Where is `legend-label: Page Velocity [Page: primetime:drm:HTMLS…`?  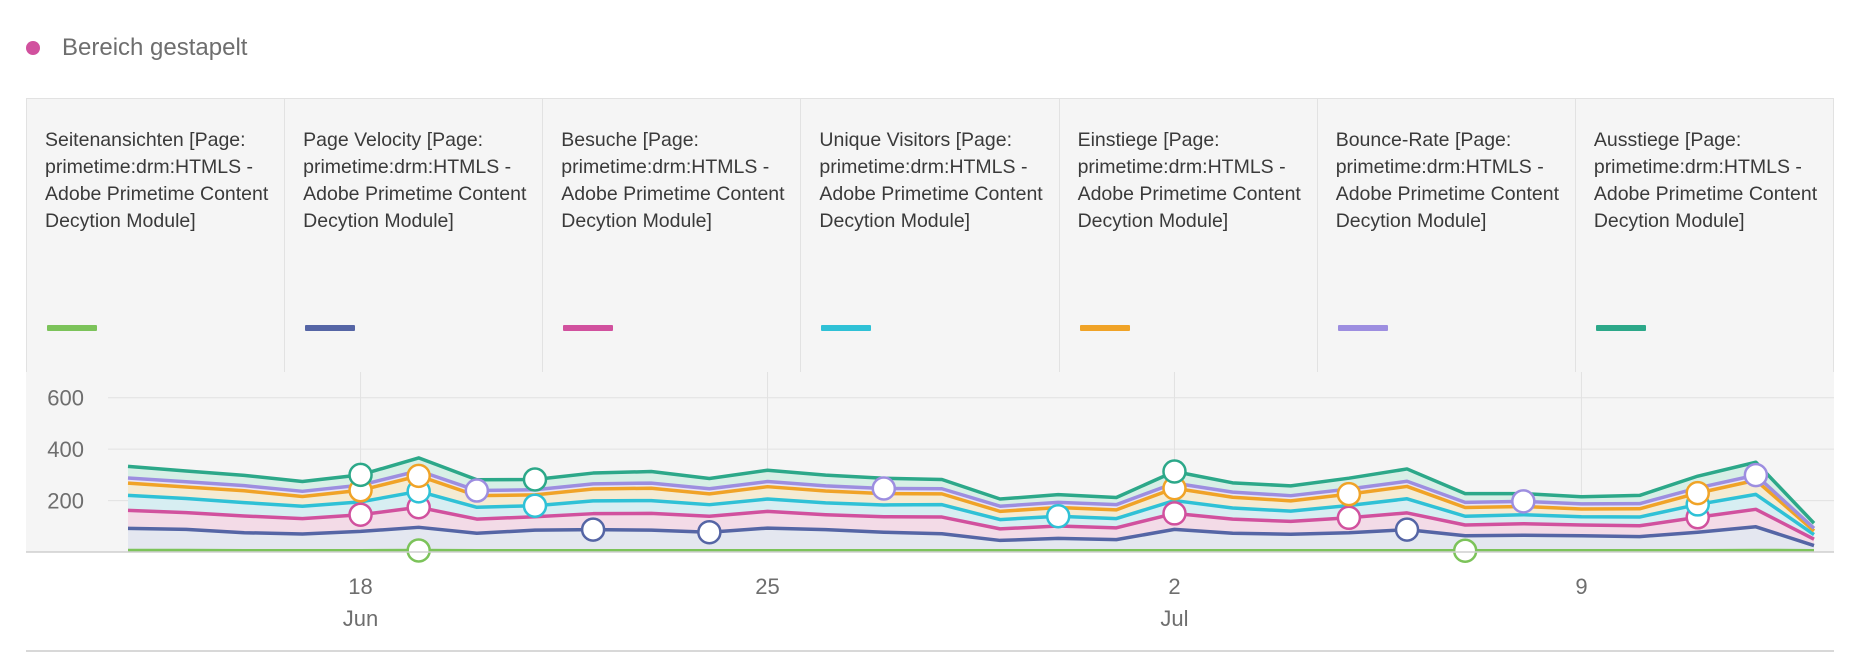 legend-label: Page Velocity [Page: primetime:drm:HTMLS… is located at coordinates (415, 180).